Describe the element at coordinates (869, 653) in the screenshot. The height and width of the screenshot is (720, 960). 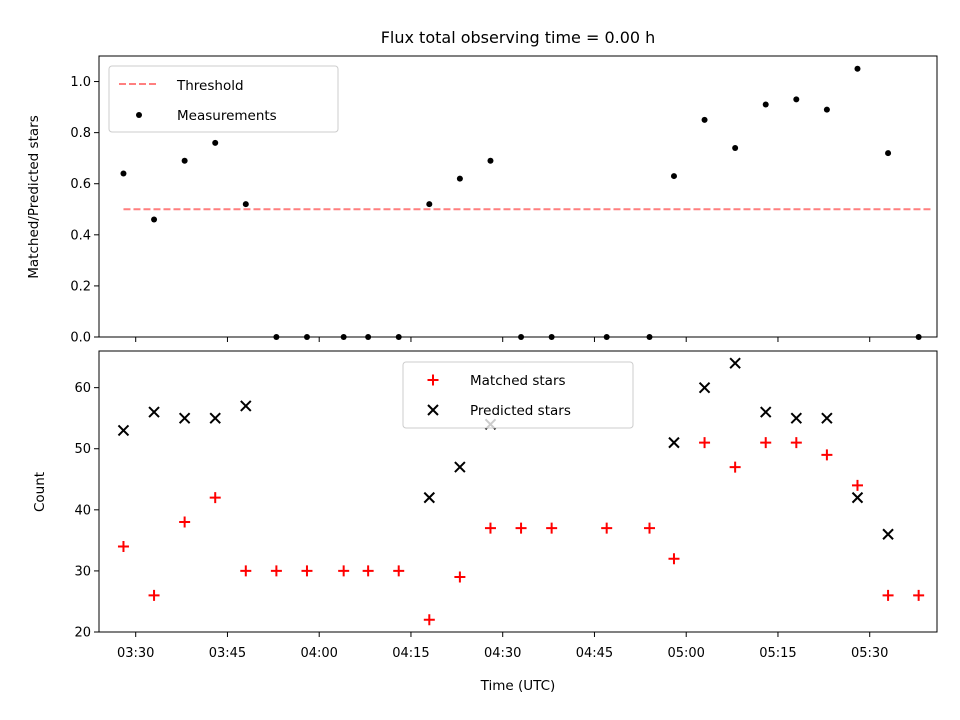
I see `bottom-x-tick-label: 05:30` at that location.